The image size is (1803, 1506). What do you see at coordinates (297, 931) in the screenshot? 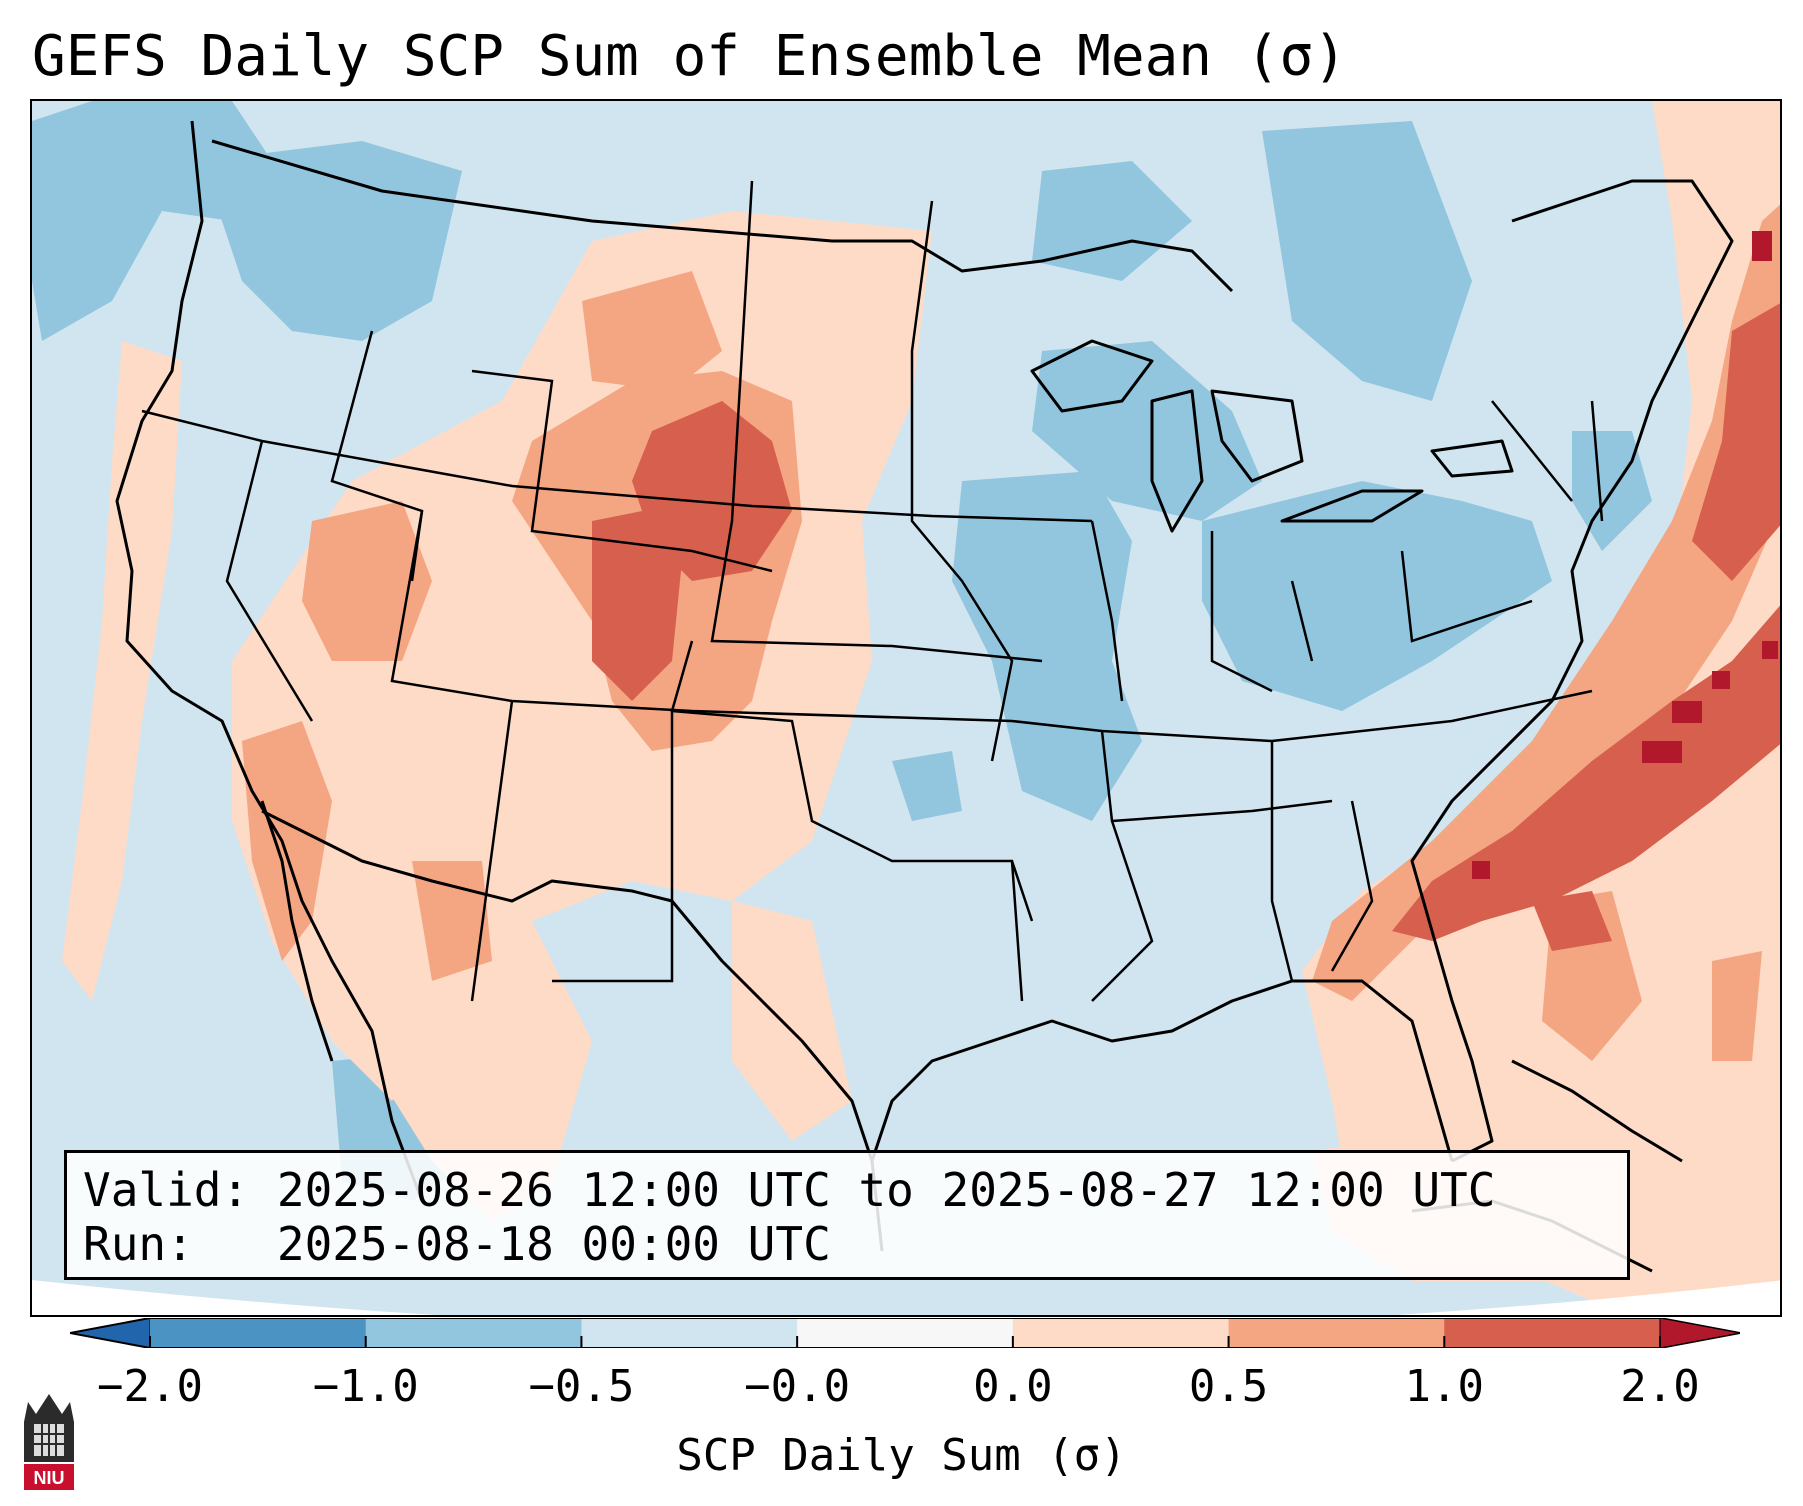
I see `baja-coast-line` at bounding box center [297, 931].